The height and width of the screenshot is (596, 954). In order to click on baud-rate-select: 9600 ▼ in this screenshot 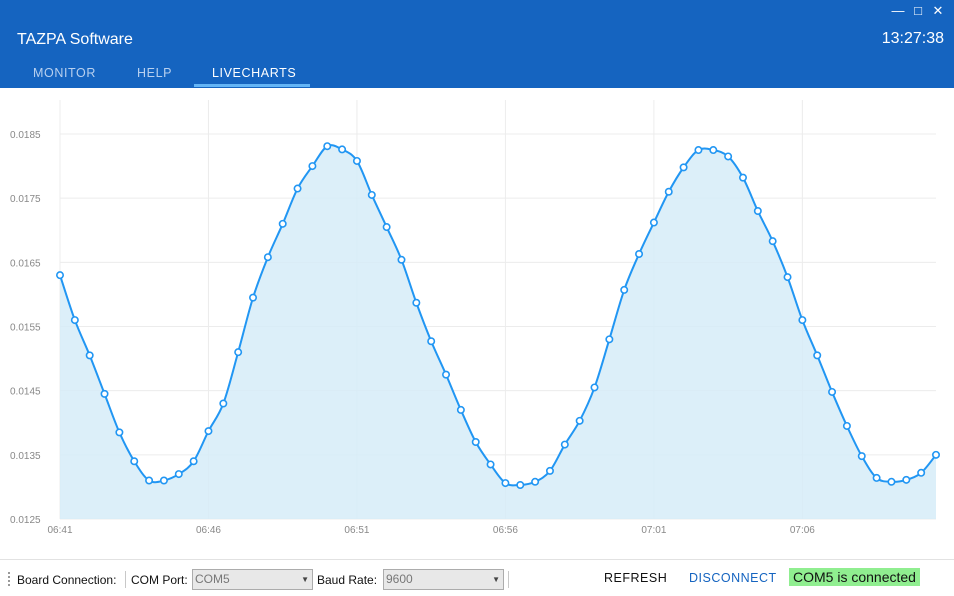, I will do `click(443, 579)`.